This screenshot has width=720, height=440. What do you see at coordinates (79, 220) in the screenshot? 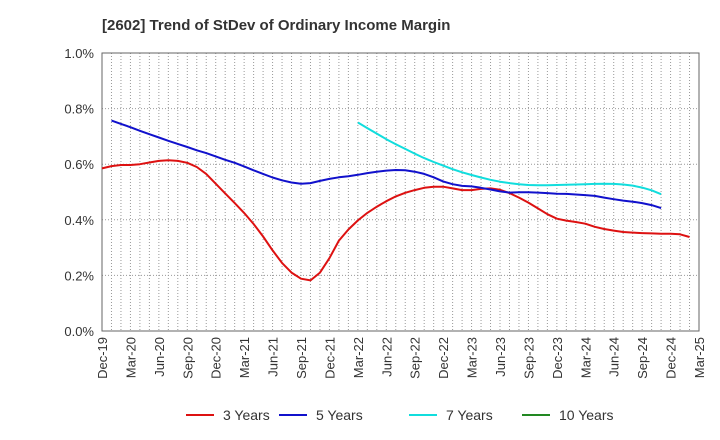
I see `y-tick-label: 0.4%` at bounding box center [79, 220].